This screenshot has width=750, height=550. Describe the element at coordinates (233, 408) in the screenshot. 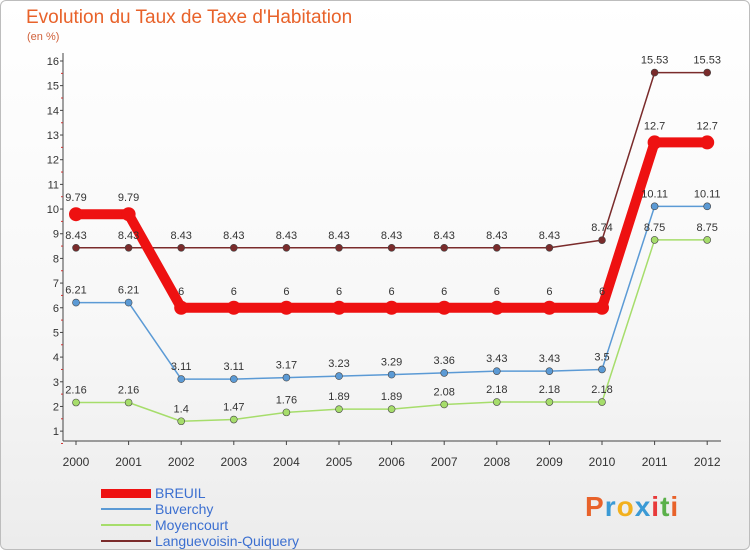

I see `data-label: 1.47` at that location.